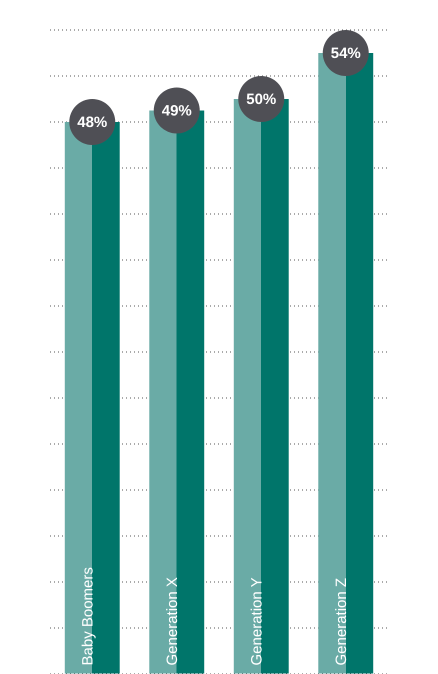  I want to click on data-label: 54%, so click(345, 53).